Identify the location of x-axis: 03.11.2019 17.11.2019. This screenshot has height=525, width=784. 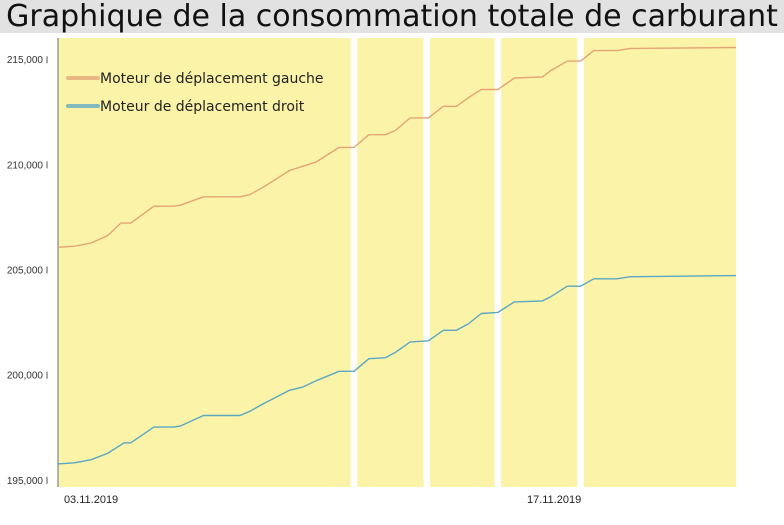
(322, 500).